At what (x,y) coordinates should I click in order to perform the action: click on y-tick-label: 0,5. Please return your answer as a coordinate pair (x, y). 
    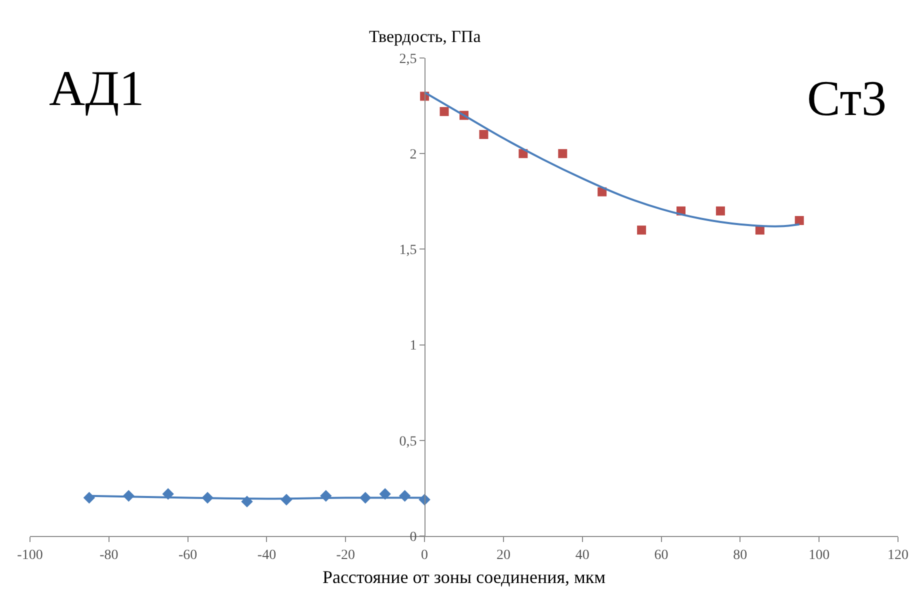
    Looking at the image, I should click on (408, 442).